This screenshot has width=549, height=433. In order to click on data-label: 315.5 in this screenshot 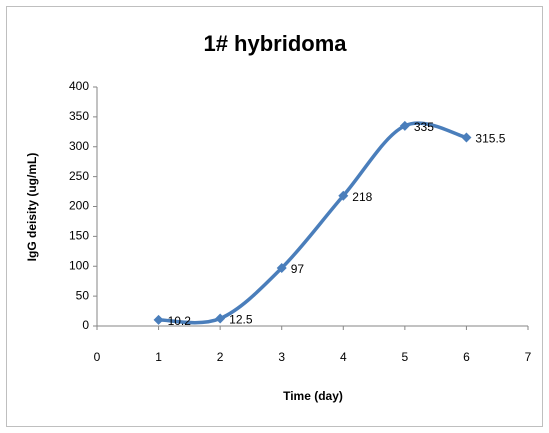, I will do `click(490, 139)`.